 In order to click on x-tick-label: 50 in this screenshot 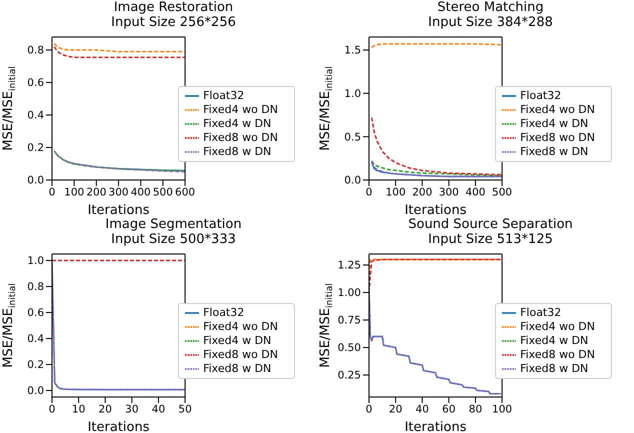, I will do `click(185, 408)`.